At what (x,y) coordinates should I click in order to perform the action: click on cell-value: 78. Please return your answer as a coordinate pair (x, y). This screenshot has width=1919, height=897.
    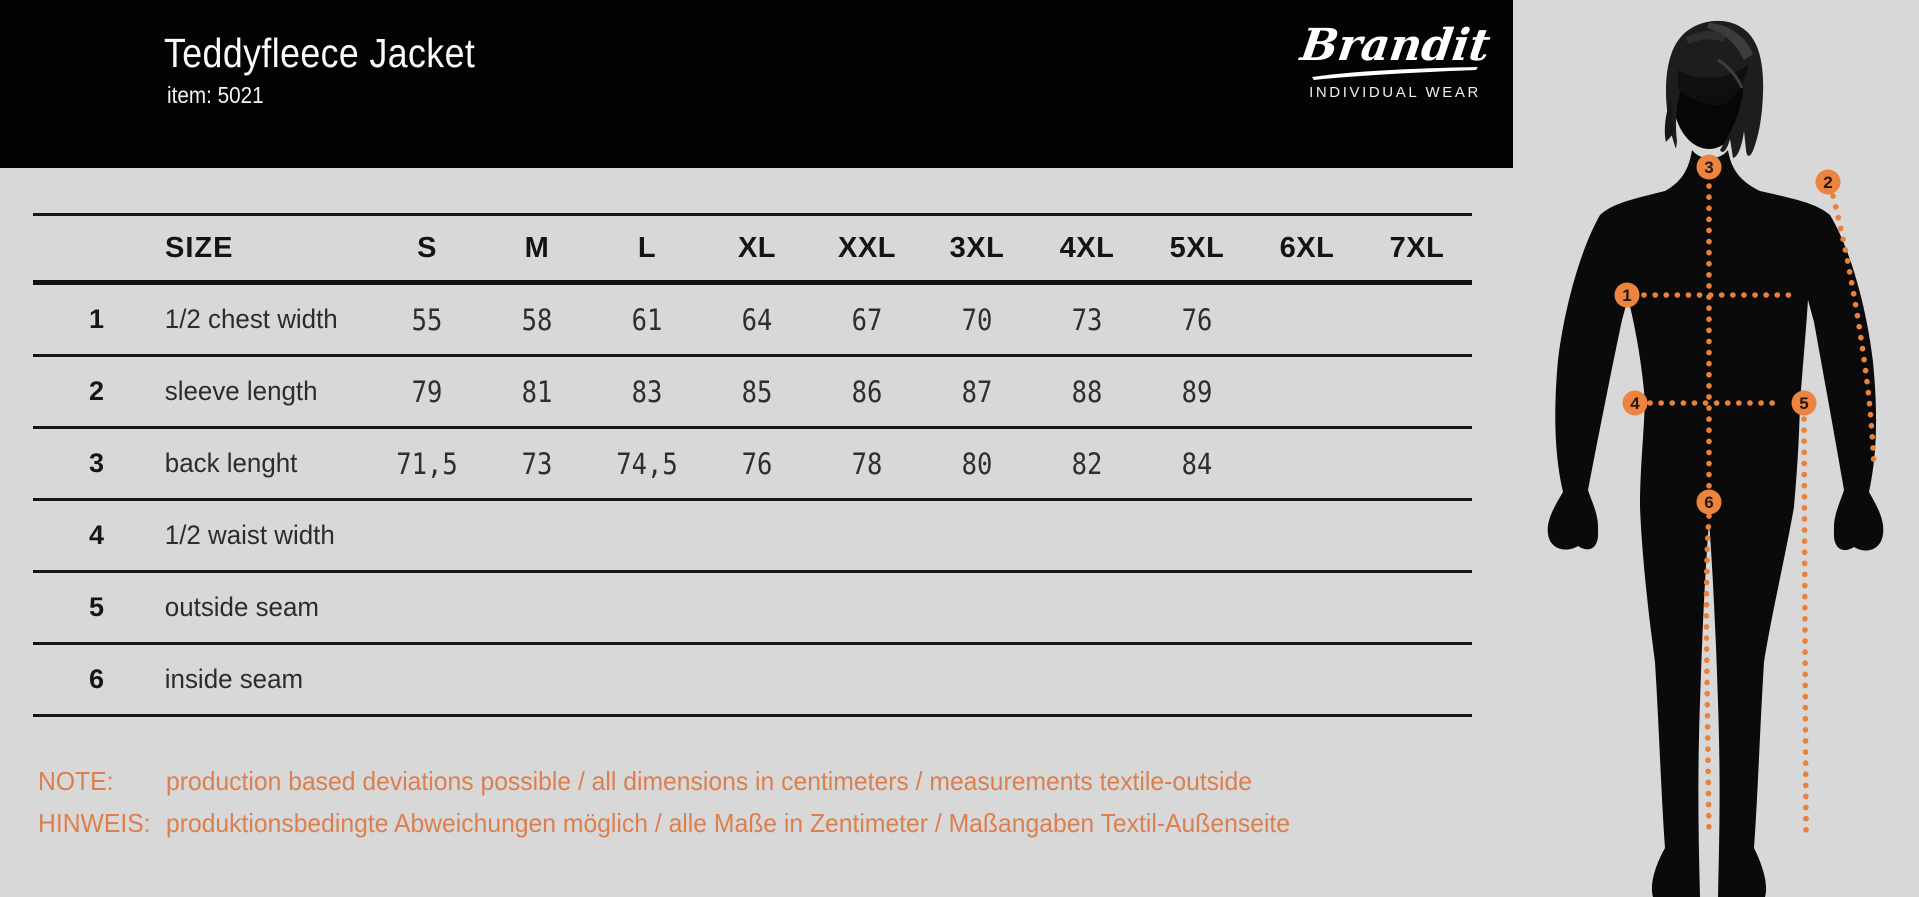
    Looking at the image, I should click on (867, 463).